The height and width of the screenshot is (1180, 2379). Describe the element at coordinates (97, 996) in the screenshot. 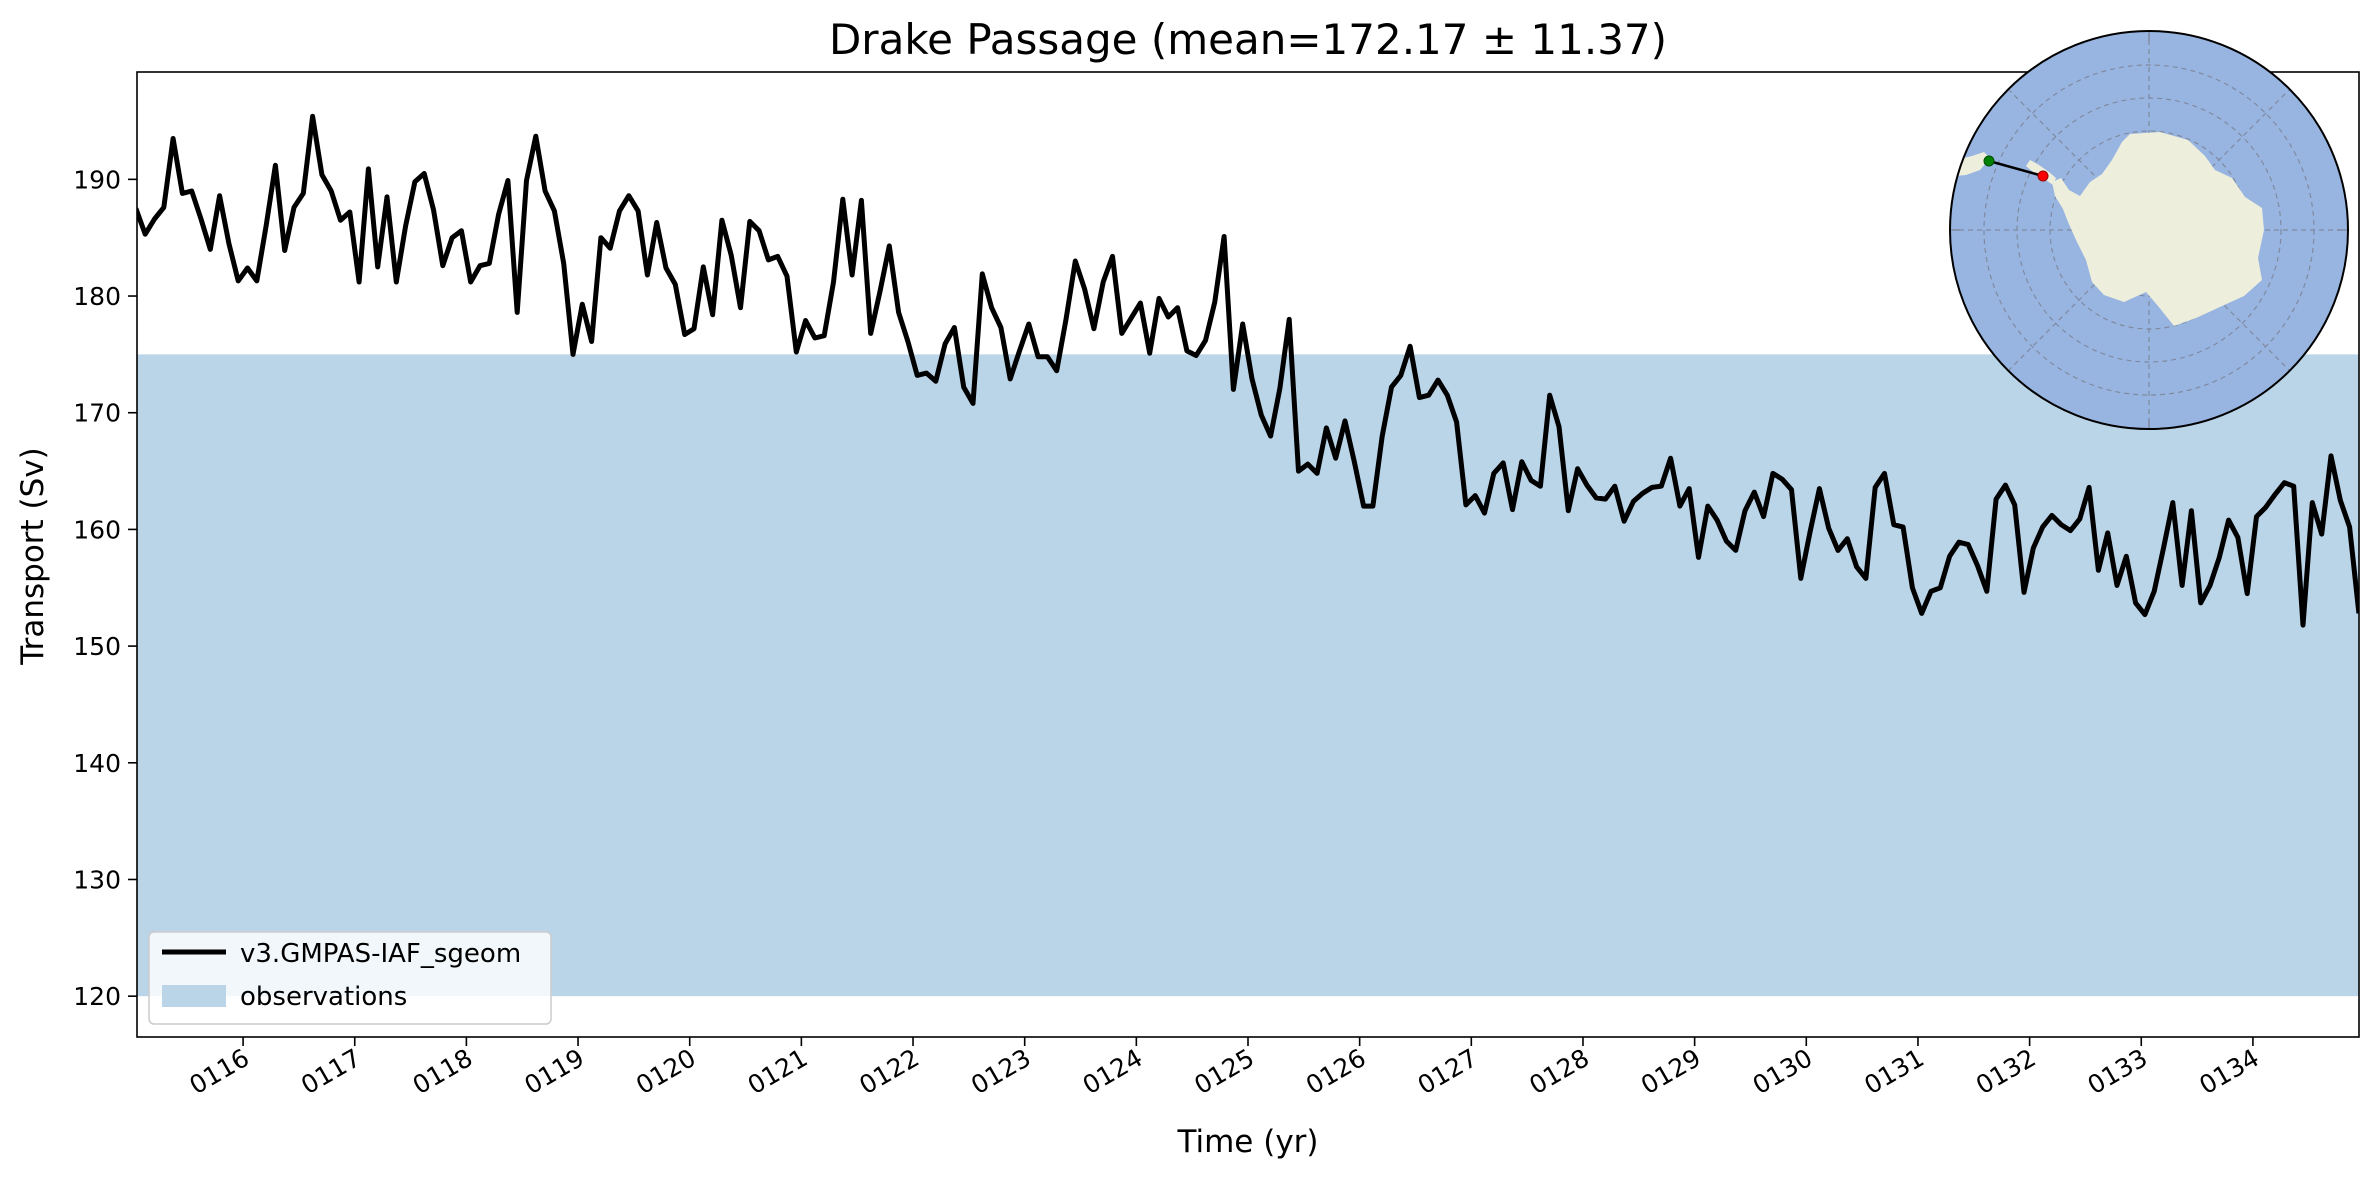

I see `y-tick-label: 120` at that location.